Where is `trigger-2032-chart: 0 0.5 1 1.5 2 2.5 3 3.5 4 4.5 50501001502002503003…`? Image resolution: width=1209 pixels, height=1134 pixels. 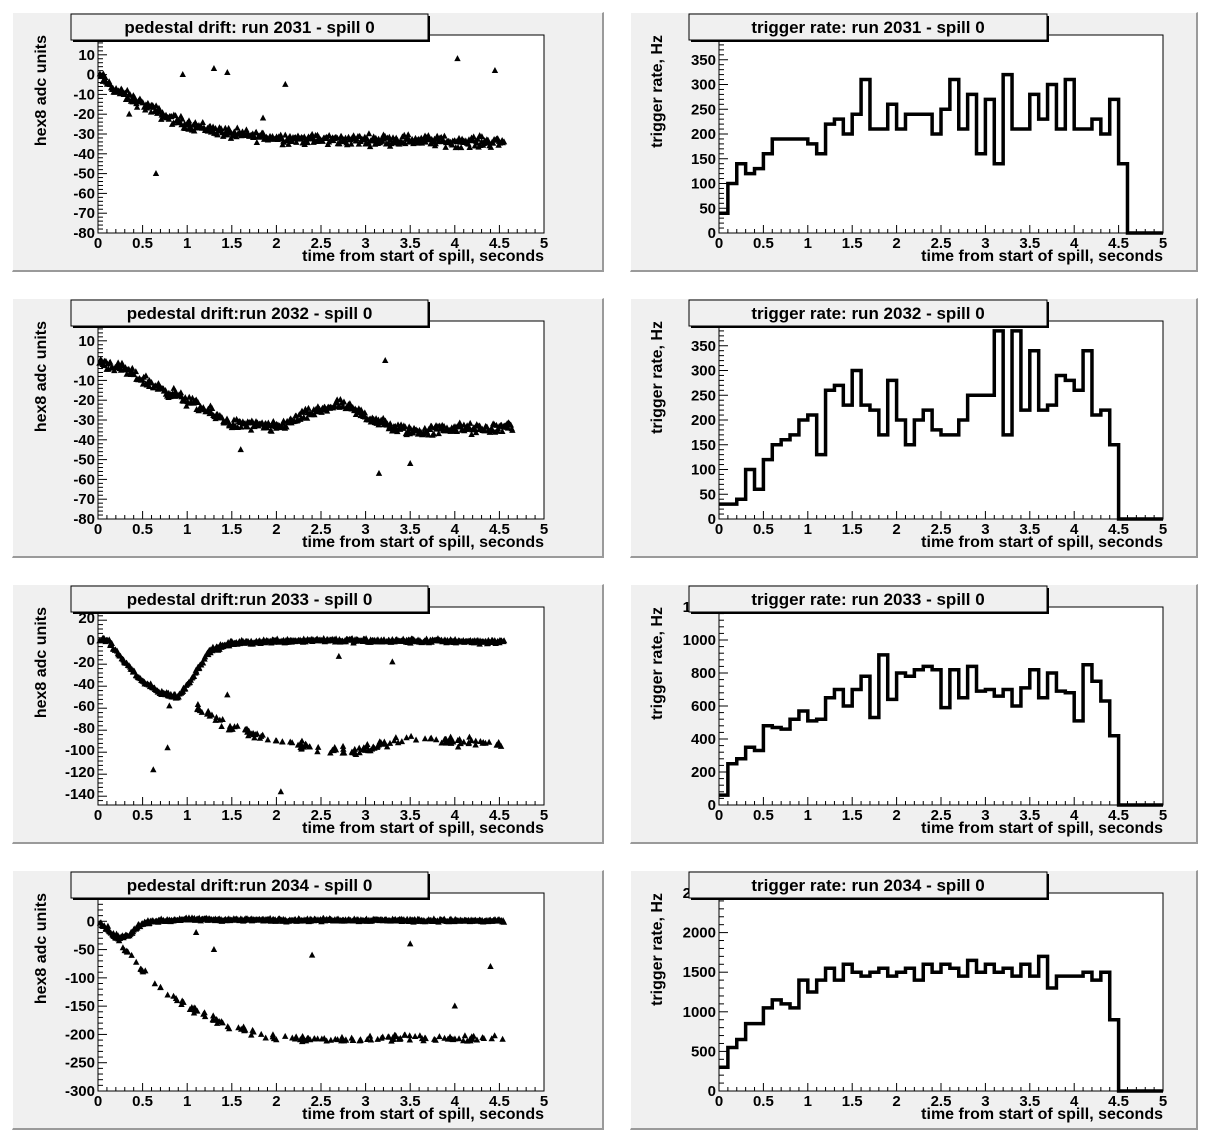
trigger-2032-chart: 0 0.5 1 1.5 2 2.5 3 3.5 4 4.5 50501001502002503003… is located at coordinates (908, 425).